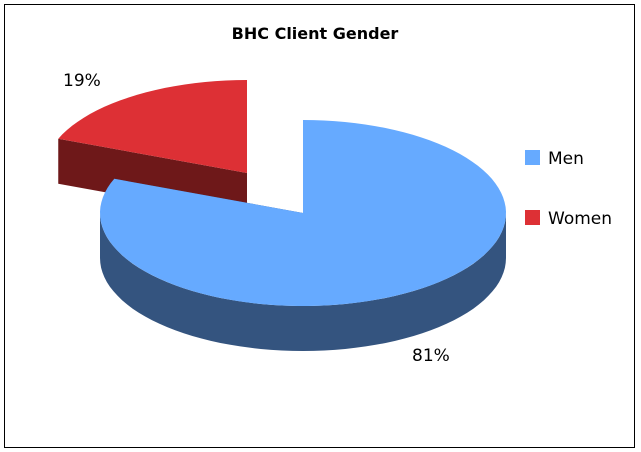 This screenshot has height=452, width=641. Describe the element at coordinates (82, 81) in the screenshot. I see `data-label-women: 19%` at that location.